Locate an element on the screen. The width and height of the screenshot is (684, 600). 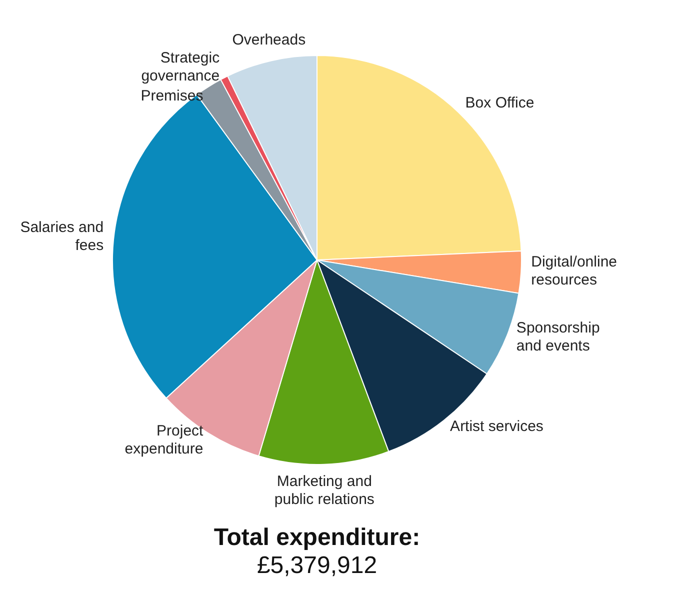
text: £5,379,912 is located at coordinates (317, 566).